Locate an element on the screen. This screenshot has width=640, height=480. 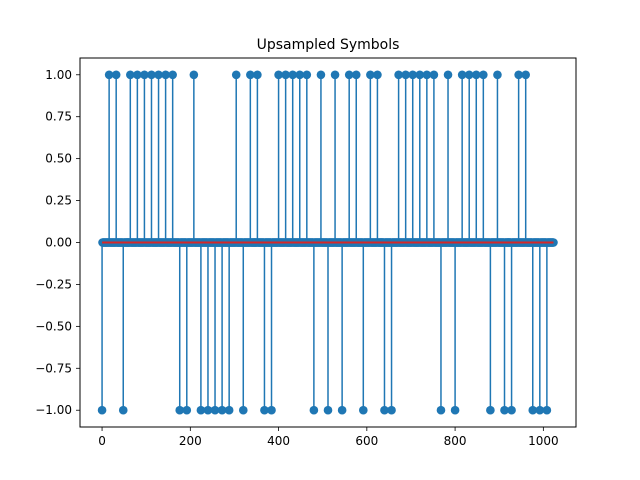
x-axis: 0 200 400 600 800 1000 is located at coordinates (328, 437).